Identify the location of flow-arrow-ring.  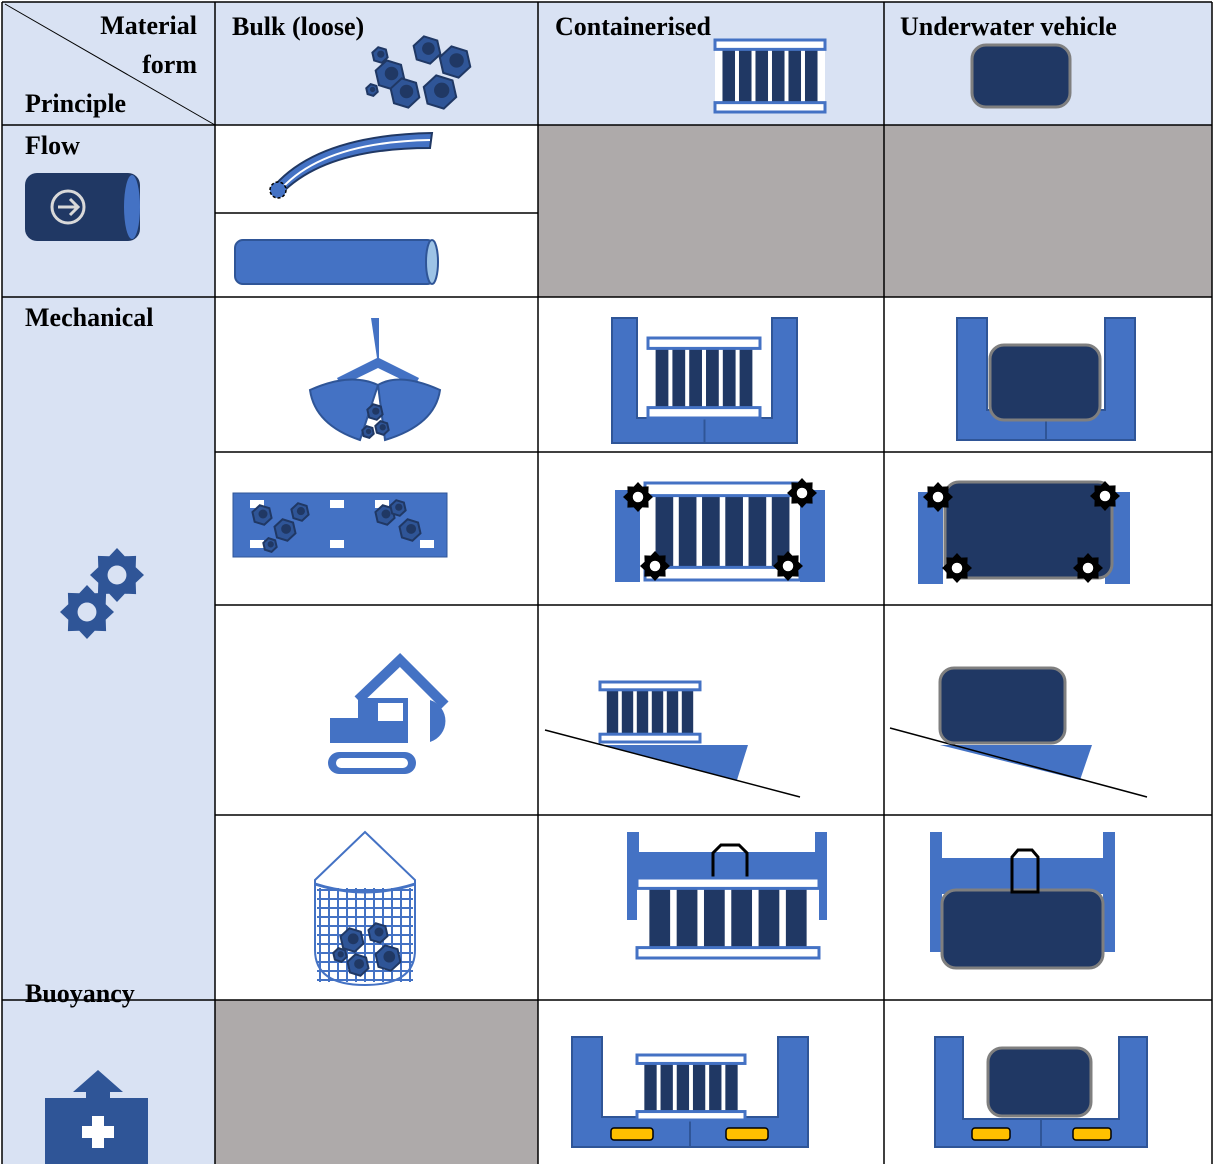
(68, 207).